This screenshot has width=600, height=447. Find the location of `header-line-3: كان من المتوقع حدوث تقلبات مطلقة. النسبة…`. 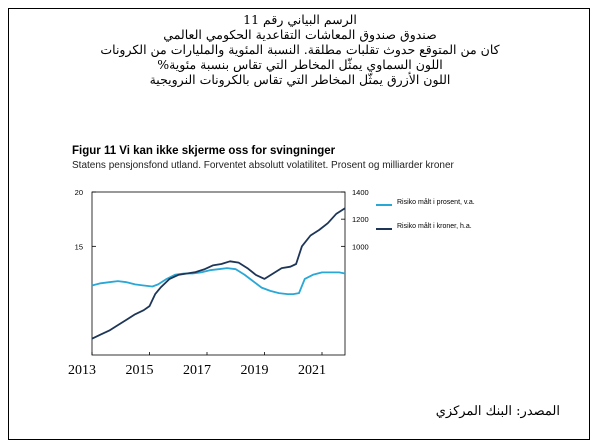

header-line-3: كان من المتوقع حدوث تقلبات مطلقة. النسبة… is located at coordinates (300, 49).